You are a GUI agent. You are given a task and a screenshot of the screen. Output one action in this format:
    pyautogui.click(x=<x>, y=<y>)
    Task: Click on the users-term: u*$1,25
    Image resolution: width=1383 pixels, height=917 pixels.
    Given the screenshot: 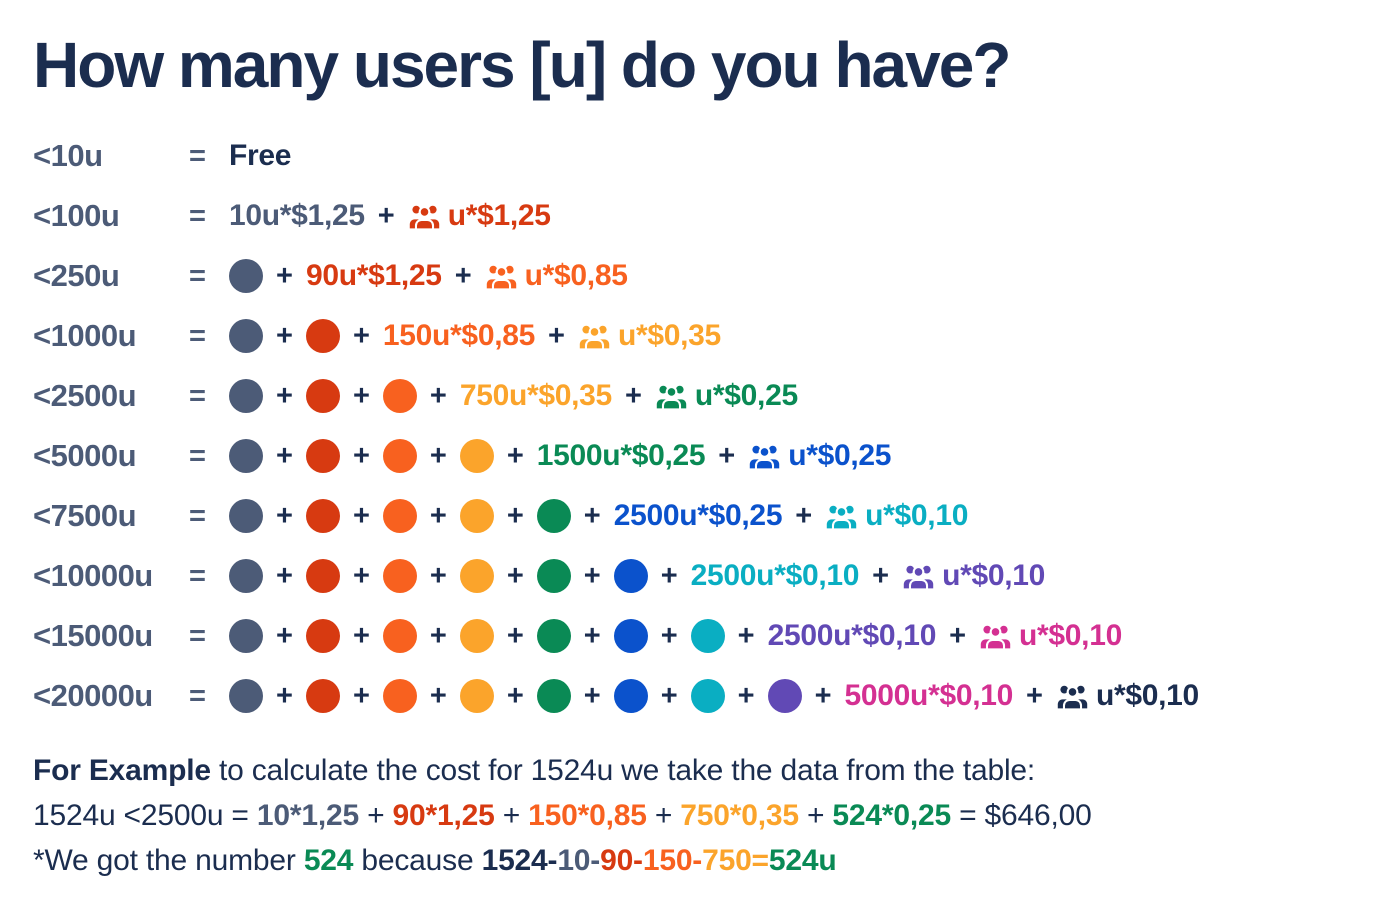 What is the action you would take?
    pyautogui.click(x=479, y=216)
    